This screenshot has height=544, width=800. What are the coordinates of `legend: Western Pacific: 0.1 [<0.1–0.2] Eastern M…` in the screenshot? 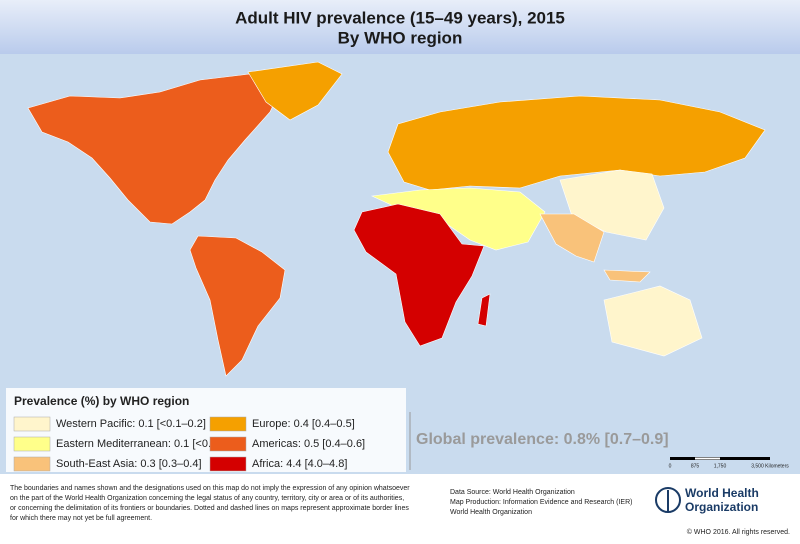 It's located at (189, 444).